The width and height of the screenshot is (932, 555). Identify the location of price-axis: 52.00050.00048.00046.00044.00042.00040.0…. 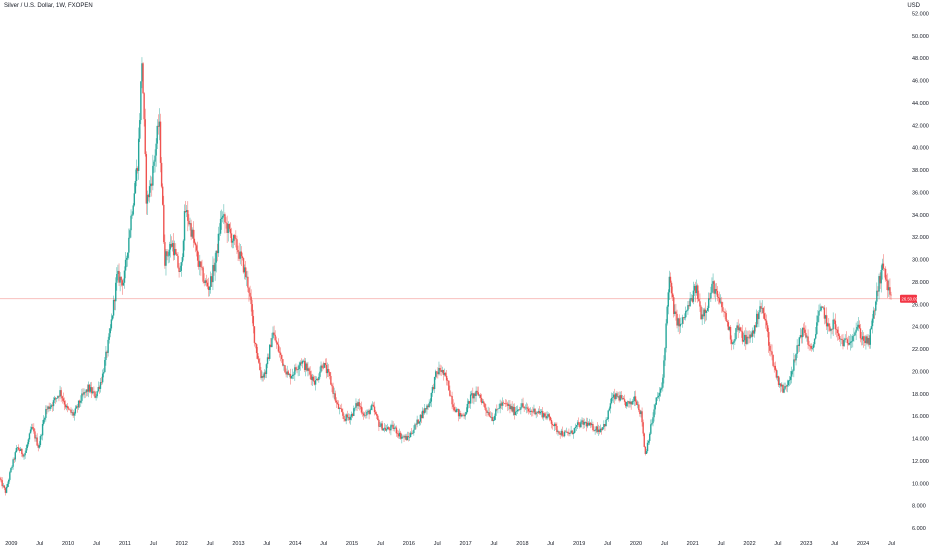
(920, 271).